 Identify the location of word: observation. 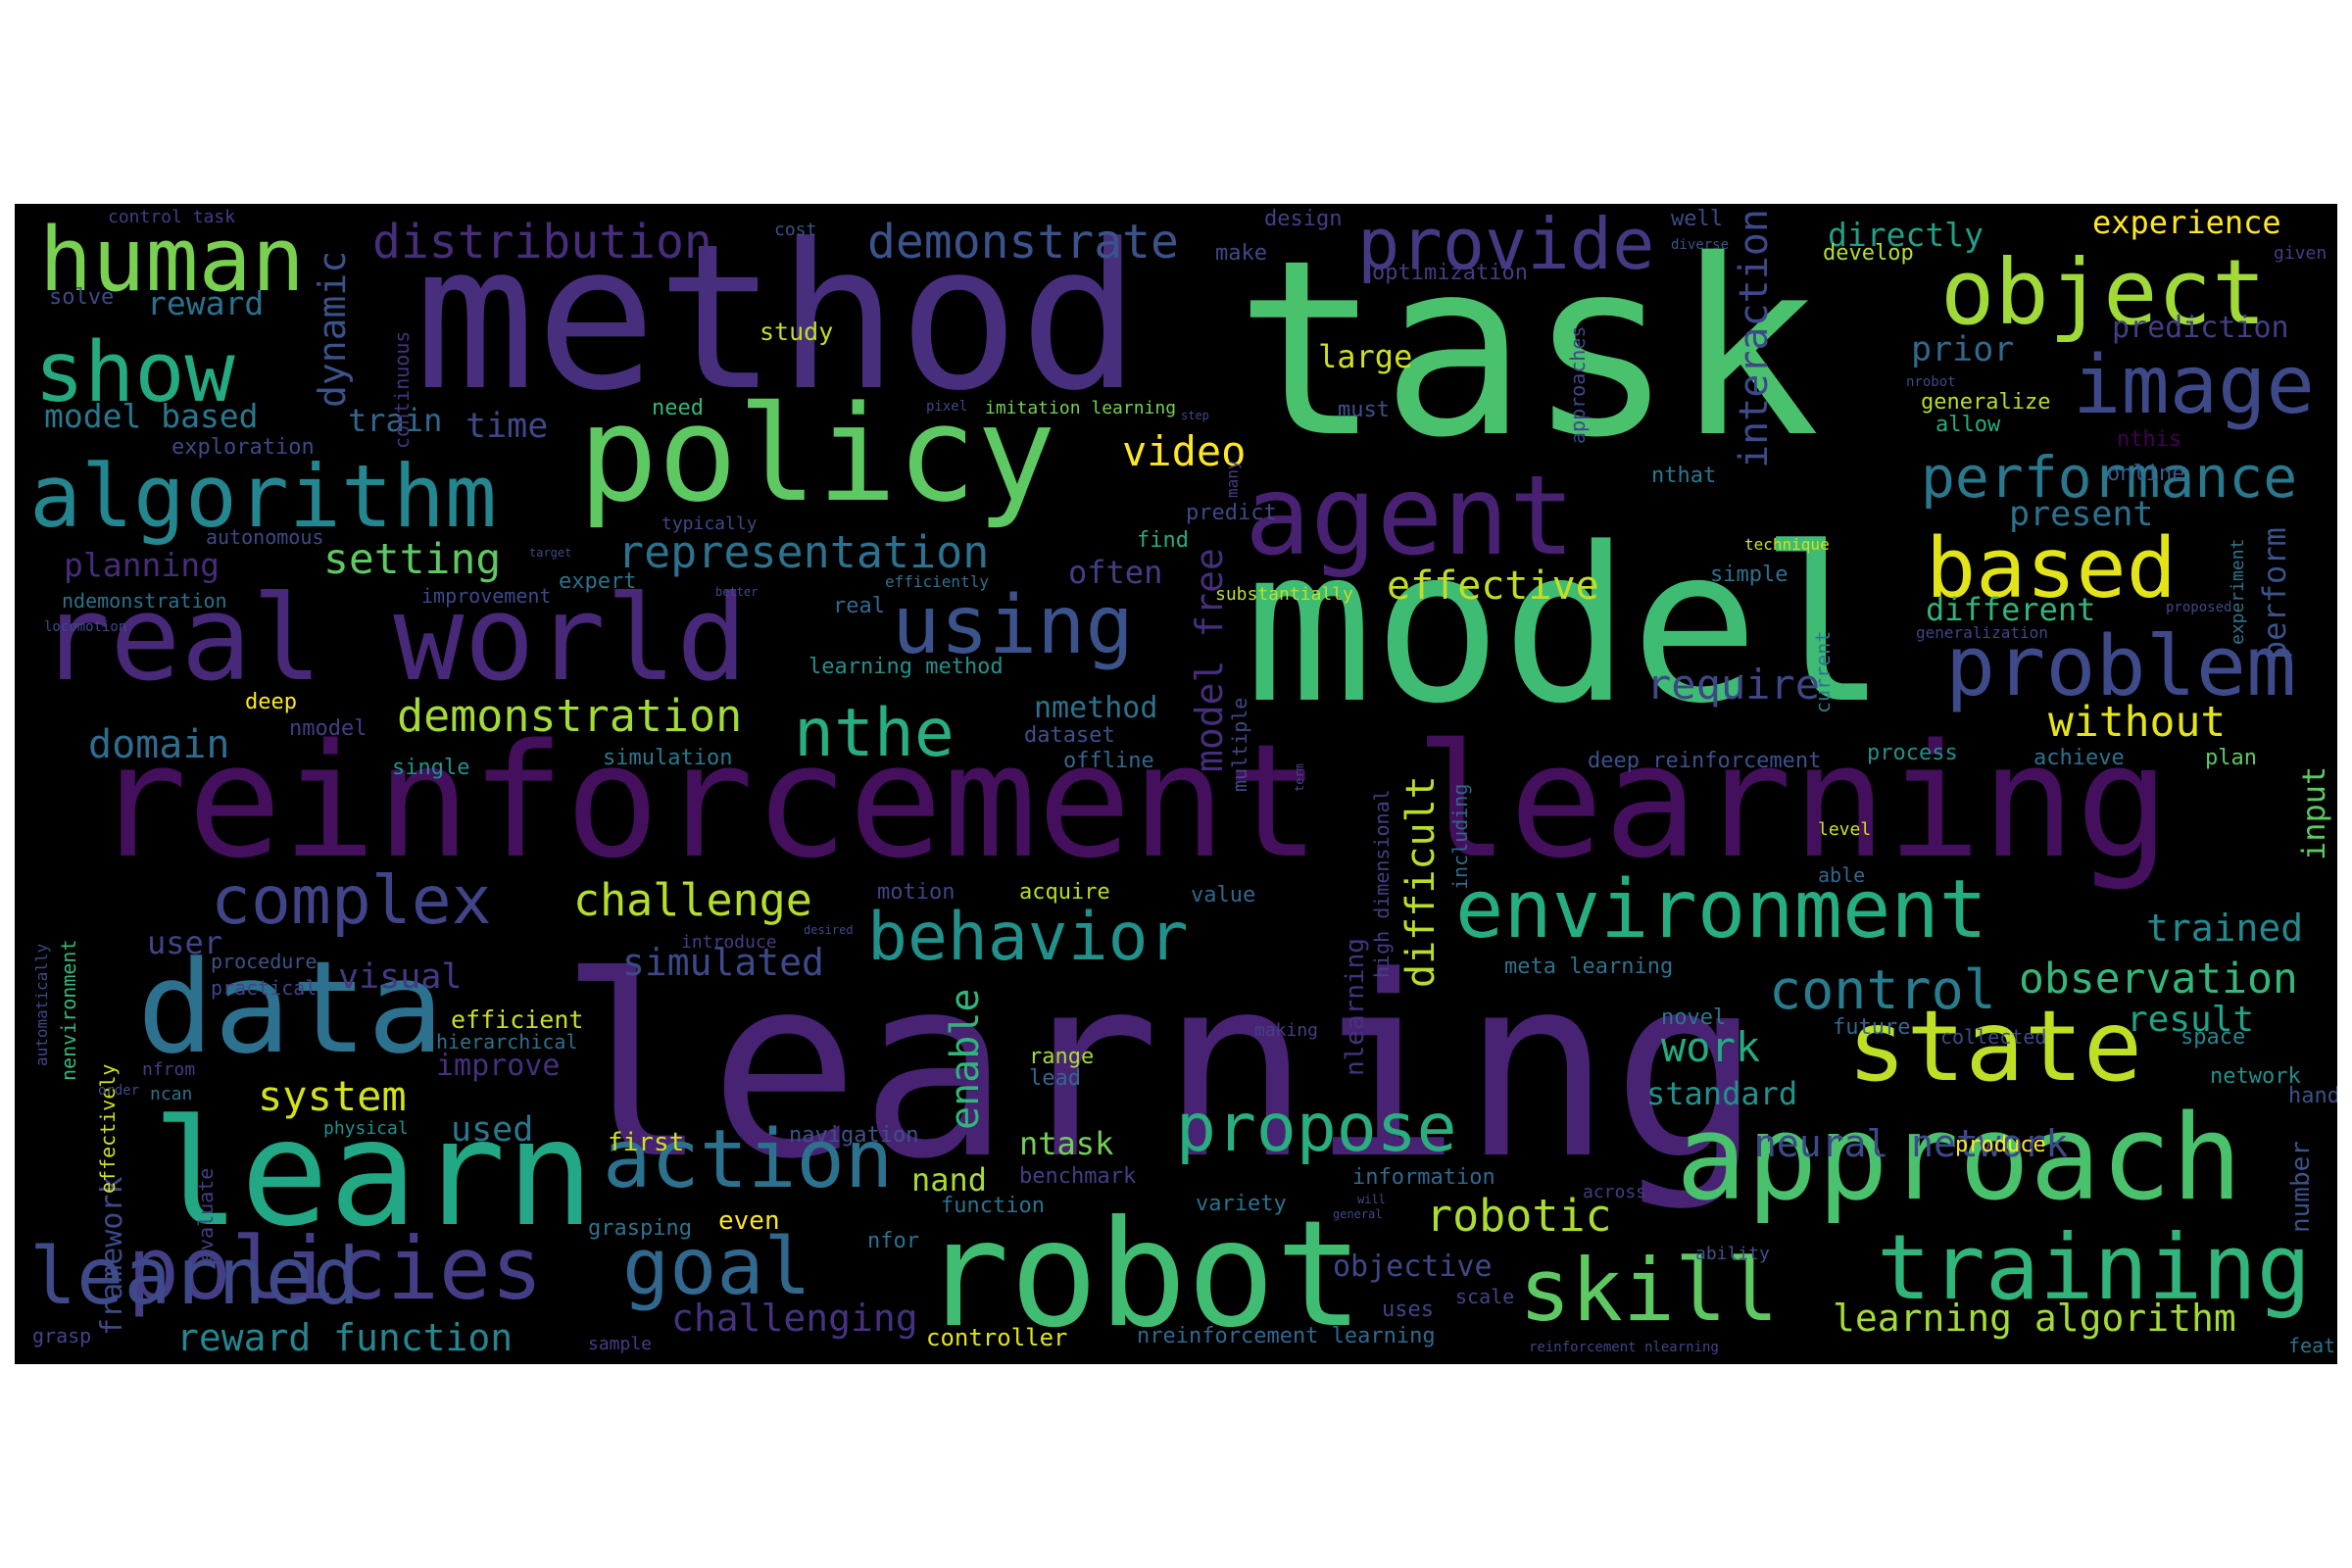
(2158, 979).